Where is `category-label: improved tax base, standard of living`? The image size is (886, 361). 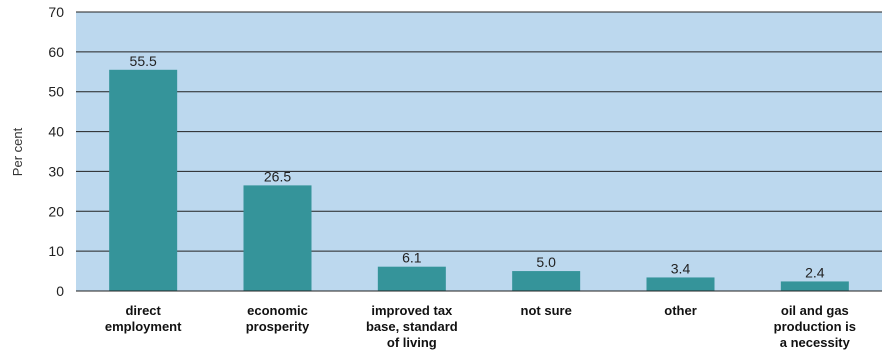 category-label: improved tax base, standard of living is located at coordinates (412, 326).